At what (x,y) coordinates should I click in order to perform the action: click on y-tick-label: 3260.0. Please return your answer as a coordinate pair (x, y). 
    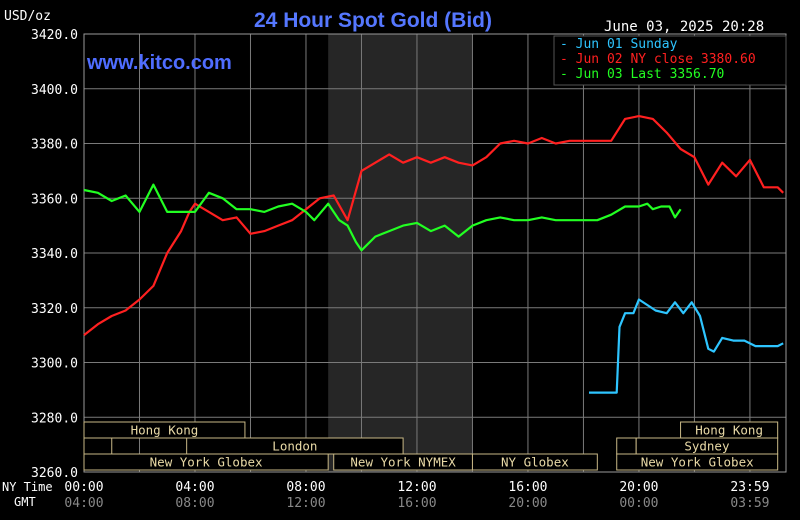
    Looking at the image, I should click on (54, 473).